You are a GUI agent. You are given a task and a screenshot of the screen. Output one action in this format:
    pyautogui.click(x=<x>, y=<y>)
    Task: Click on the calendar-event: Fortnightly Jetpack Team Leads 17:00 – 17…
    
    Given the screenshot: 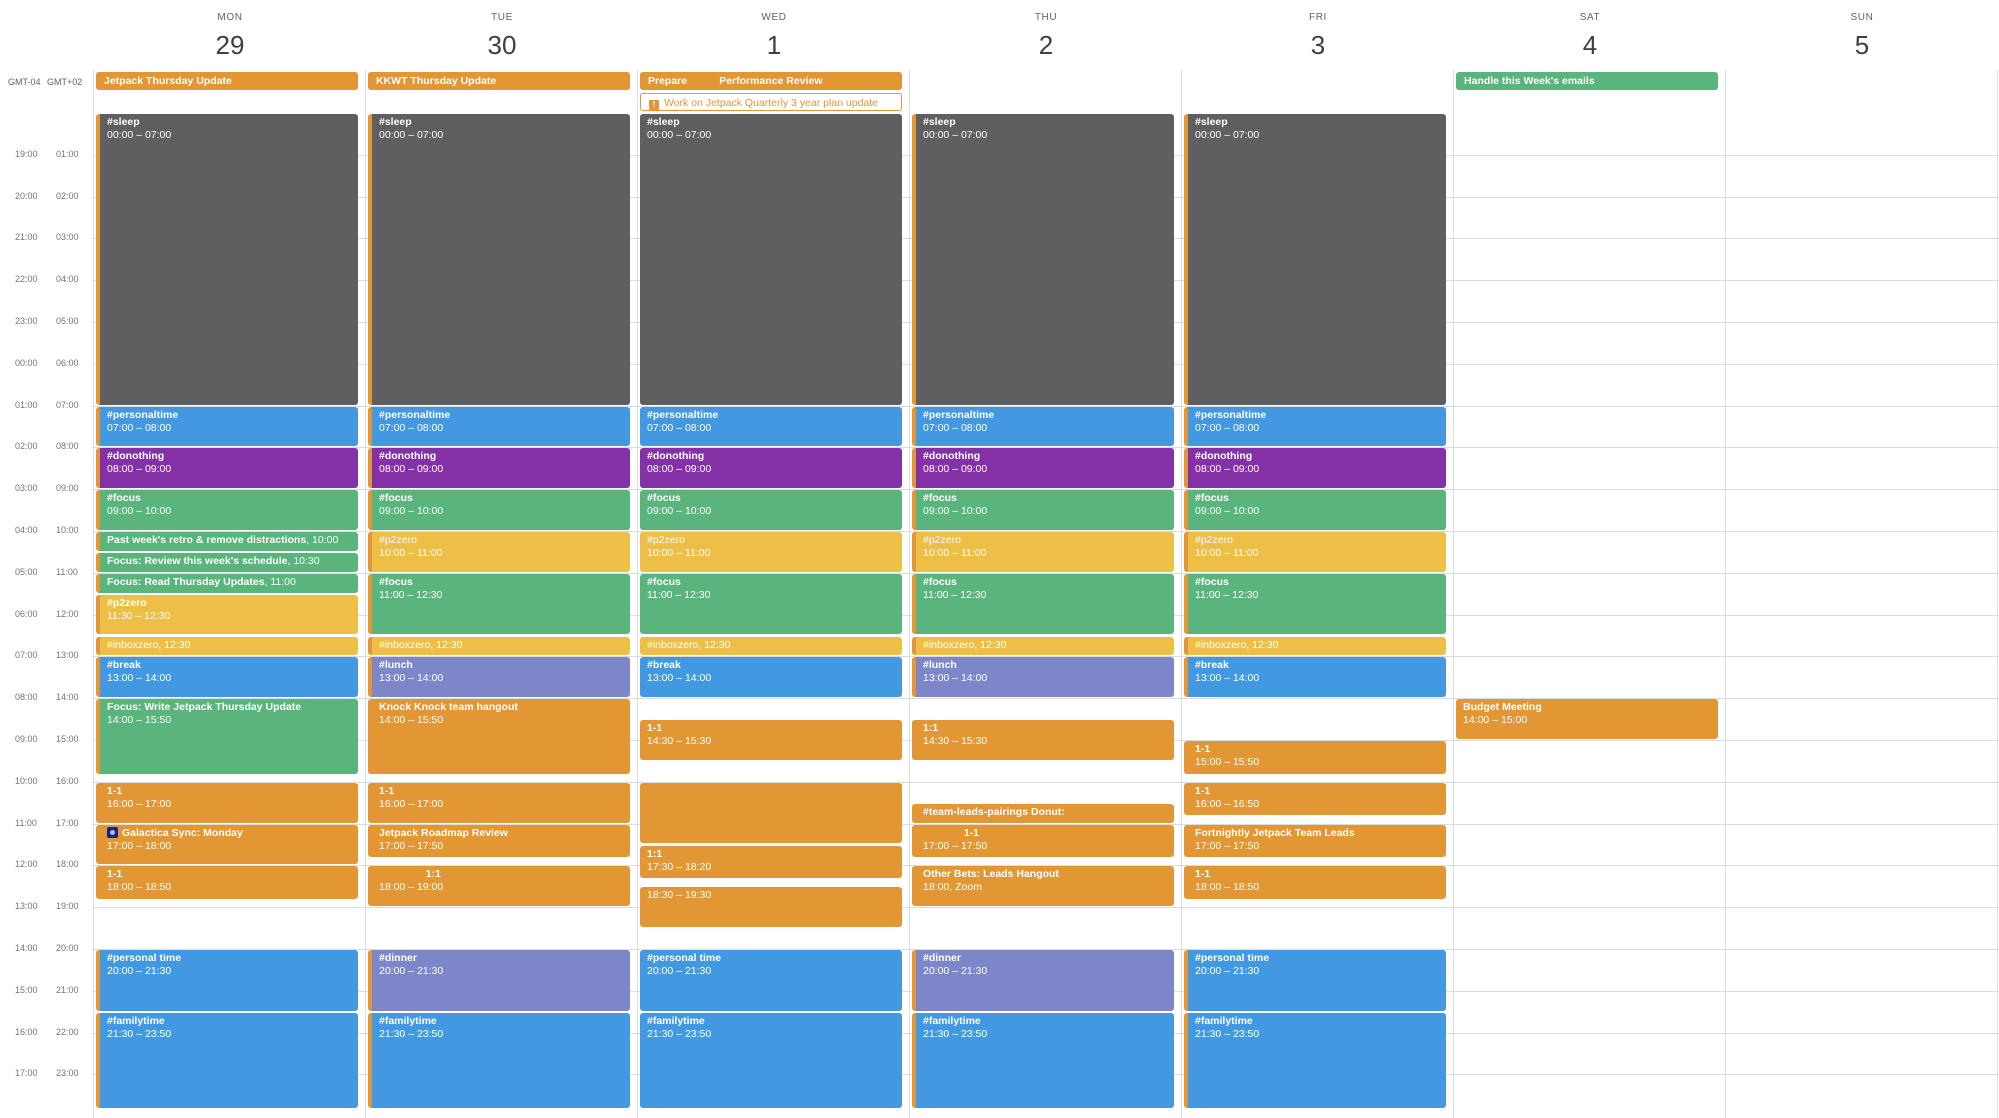 What is the action you would take?
    pyautogui.click(x=1315, y=841)
    